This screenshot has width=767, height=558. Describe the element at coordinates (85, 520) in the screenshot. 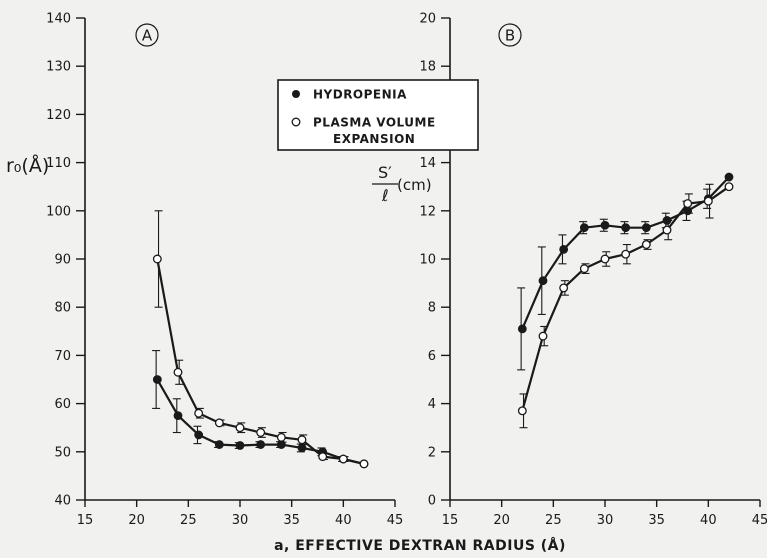

I see `panel-a-x-tick-label: 15` at that location.